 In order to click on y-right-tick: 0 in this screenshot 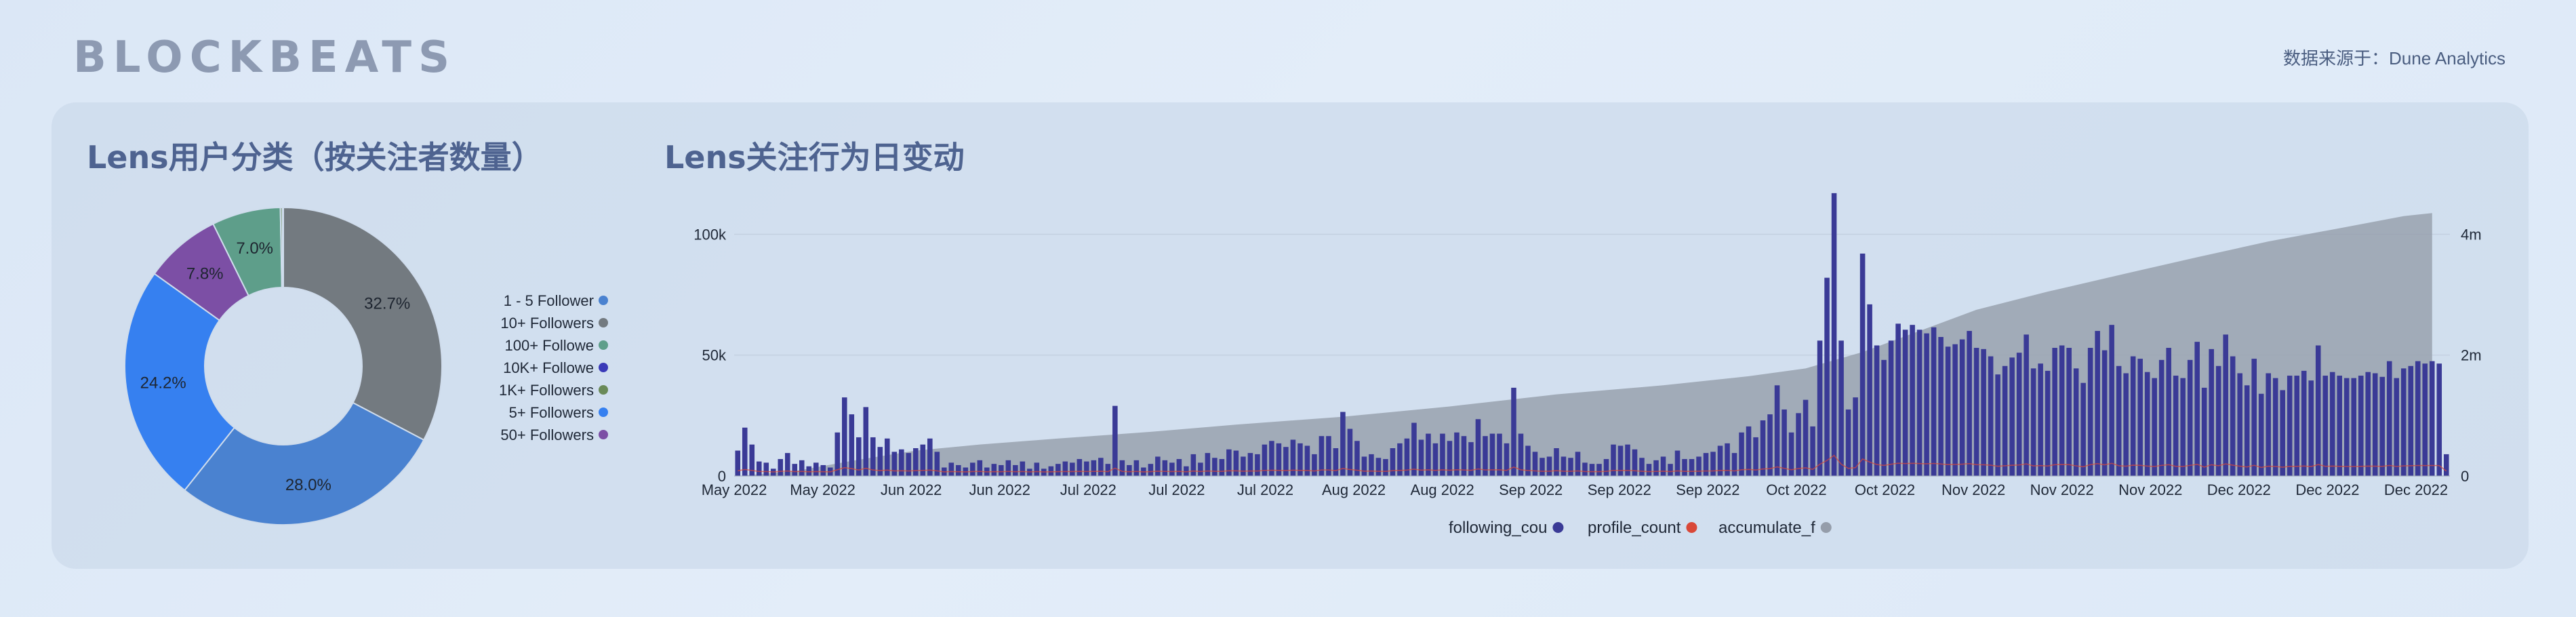, I will do `click(2465, 477)`.